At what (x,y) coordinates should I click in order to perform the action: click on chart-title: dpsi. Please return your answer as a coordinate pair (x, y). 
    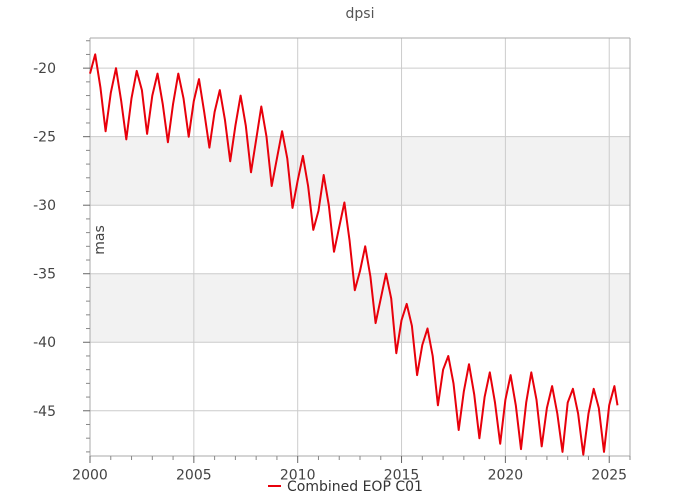
    Looking at the image, I should click on (360, 14).